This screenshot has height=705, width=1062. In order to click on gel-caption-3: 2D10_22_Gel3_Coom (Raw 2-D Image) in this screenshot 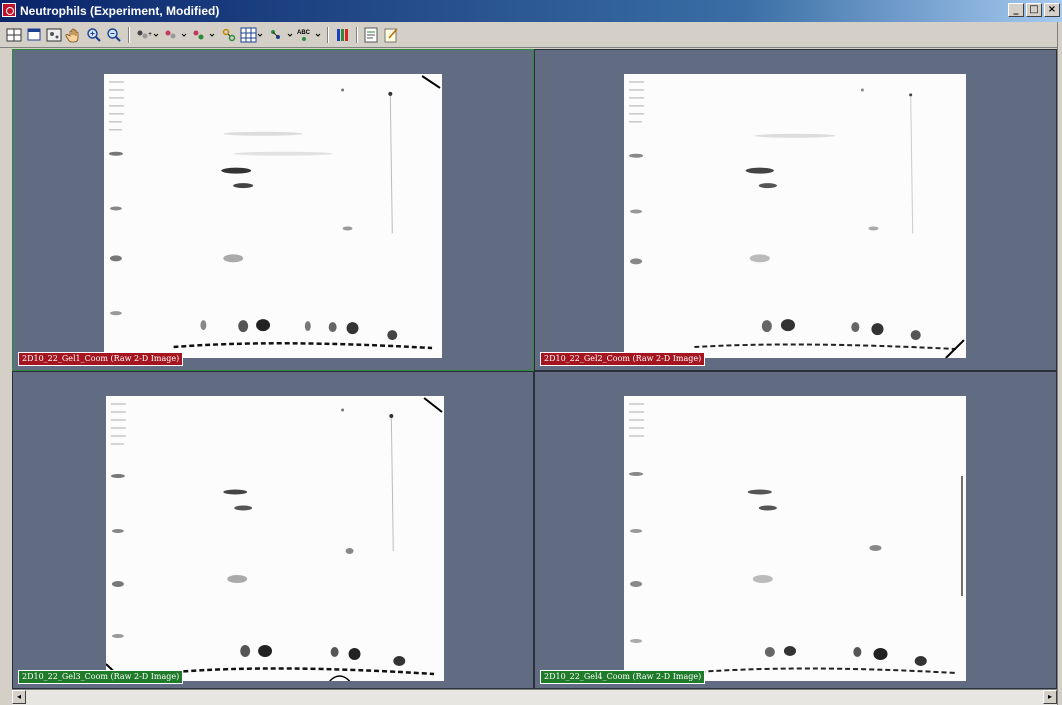, I will do `click(101, 677)`.